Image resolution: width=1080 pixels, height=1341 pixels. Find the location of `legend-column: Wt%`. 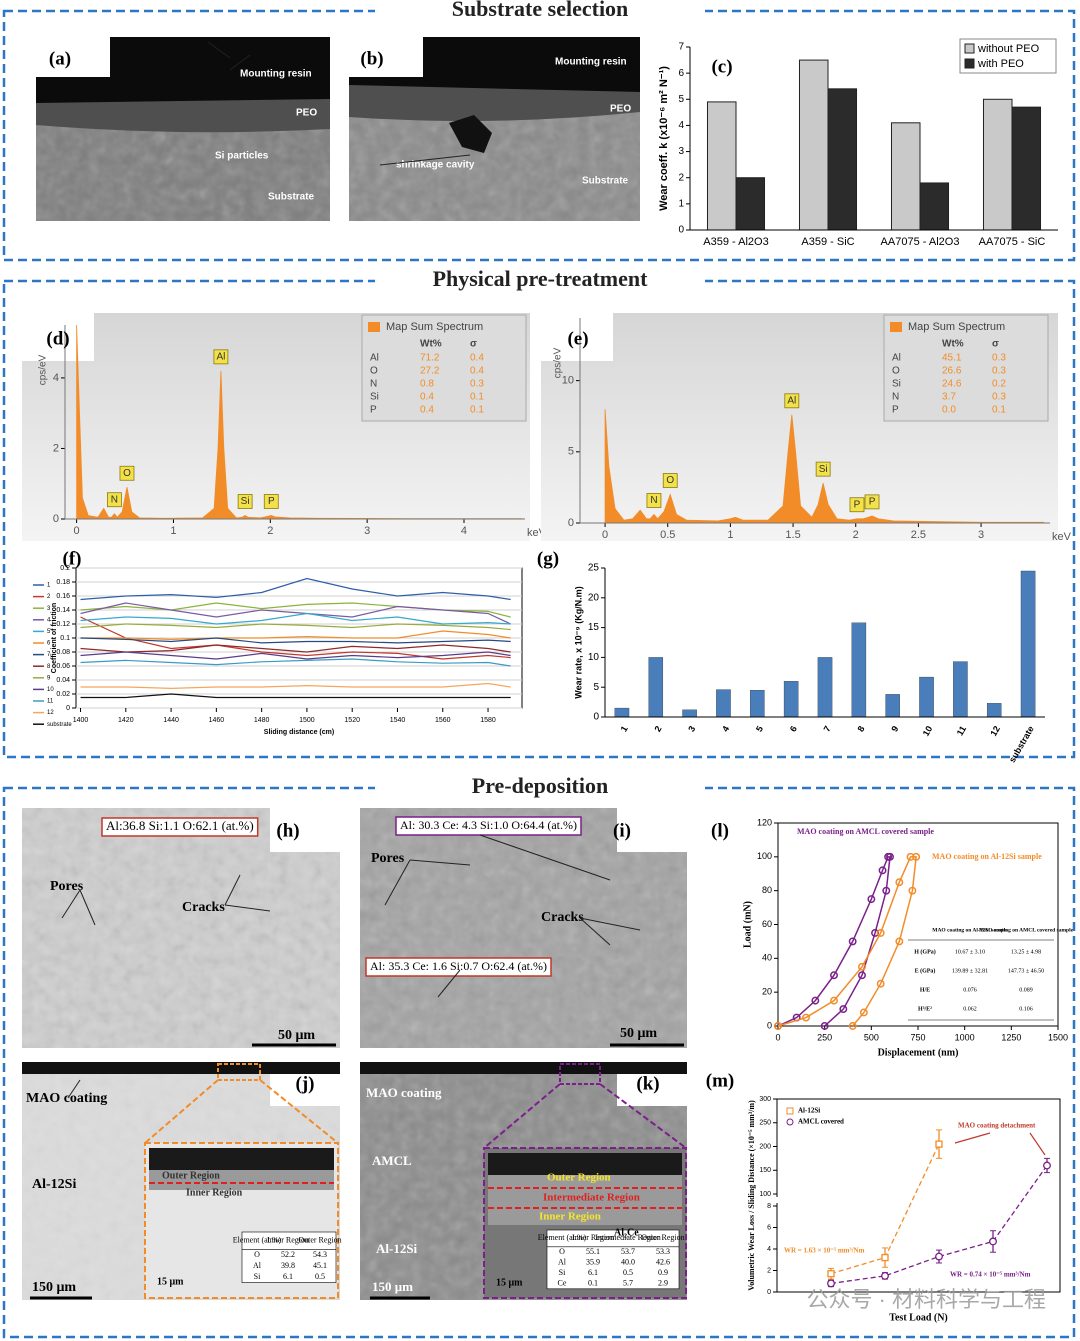

legend-column: Wt% is located at coordinates (953, 344).